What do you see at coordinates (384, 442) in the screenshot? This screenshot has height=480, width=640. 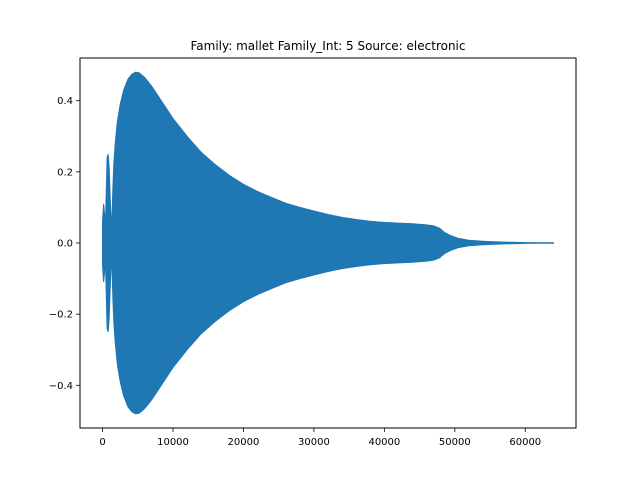 I see `x-tick-label: 40000` at bounding box center [384, 442].